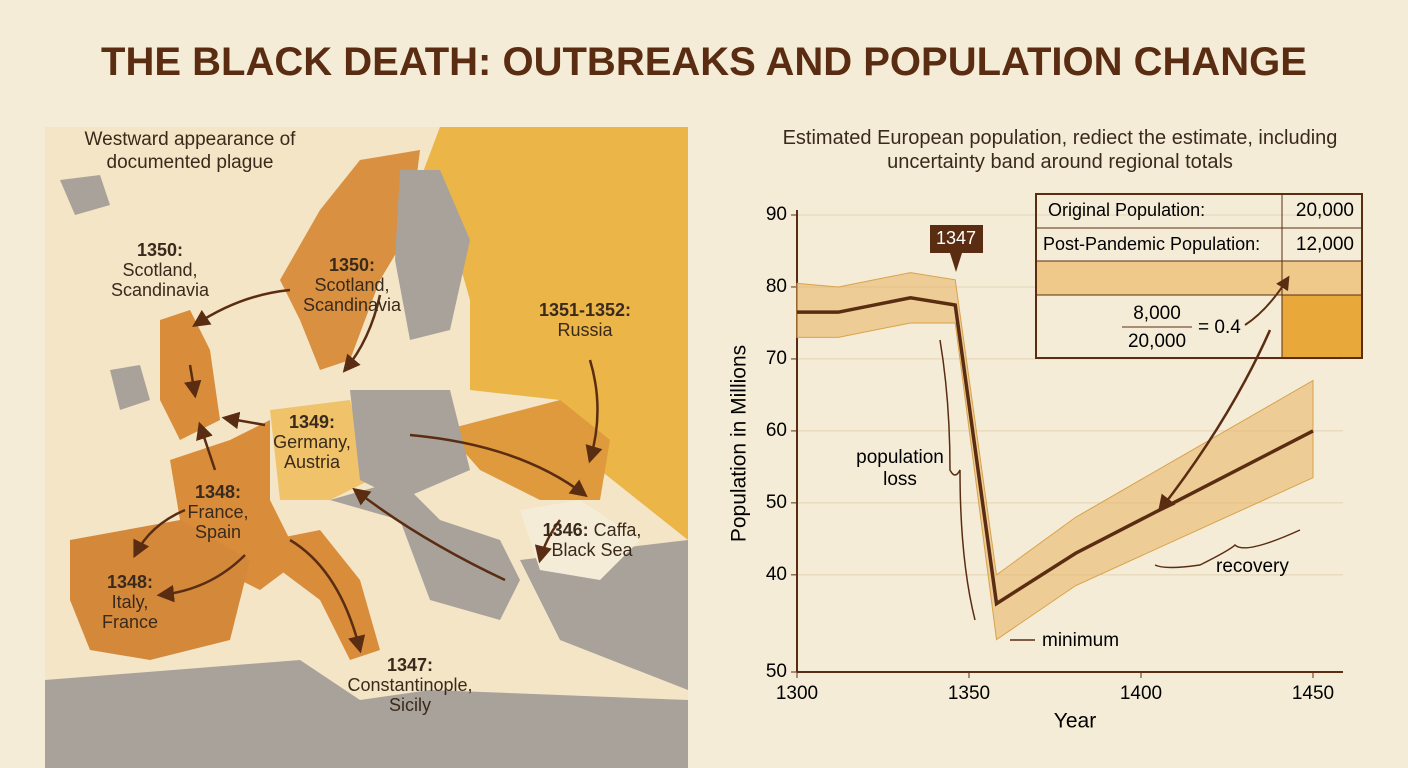  I want to click on label-place: Sicily, so click(409, 705).